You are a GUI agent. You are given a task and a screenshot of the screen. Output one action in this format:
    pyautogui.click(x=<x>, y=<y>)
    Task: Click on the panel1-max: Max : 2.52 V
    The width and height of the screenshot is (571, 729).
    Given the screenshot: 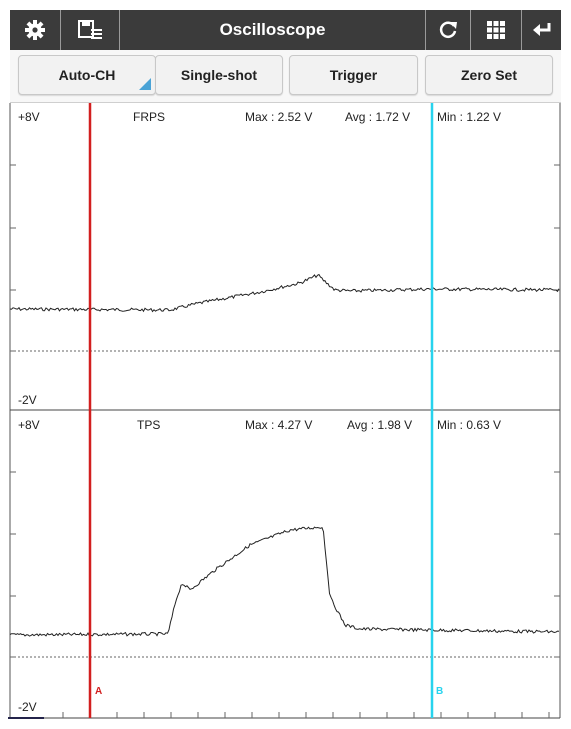 What is the action you would take?
    pyautogui.click(x=279, y=117)
    